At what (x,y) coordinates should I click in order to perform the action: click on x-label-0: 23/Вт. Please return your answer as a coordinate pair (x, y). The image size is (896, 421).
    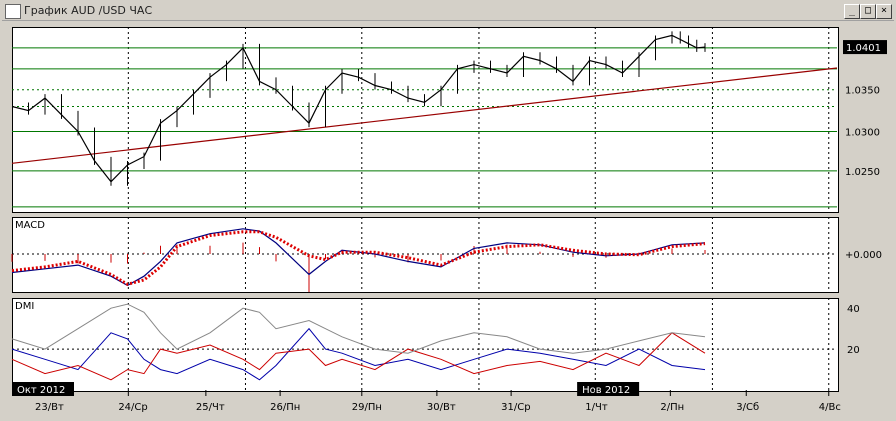
    Looking at the image, I should click on (49, 407).